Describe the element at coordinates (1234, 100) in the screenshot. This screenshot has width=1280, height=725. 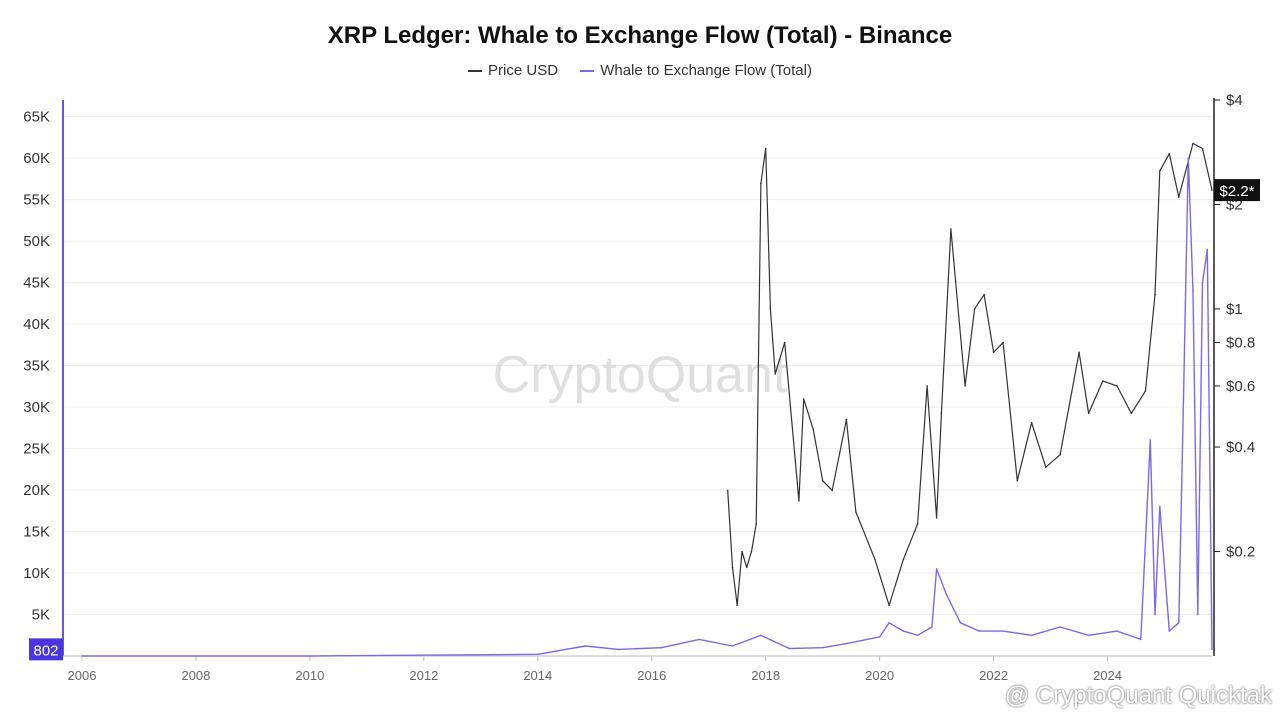
I see `right-tick-label: $4` at that location.